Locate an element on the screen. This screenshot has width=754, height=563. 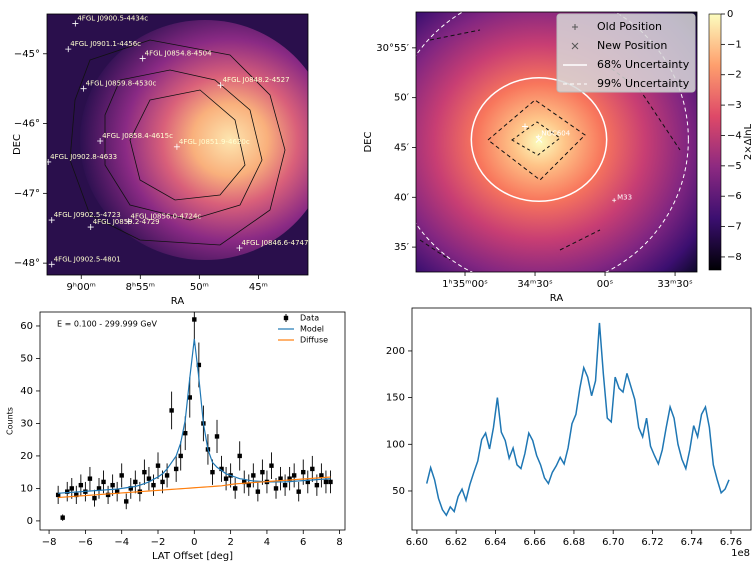
source-label: 4FGL J0856.0-4724c is located at coordinates (165, 216).